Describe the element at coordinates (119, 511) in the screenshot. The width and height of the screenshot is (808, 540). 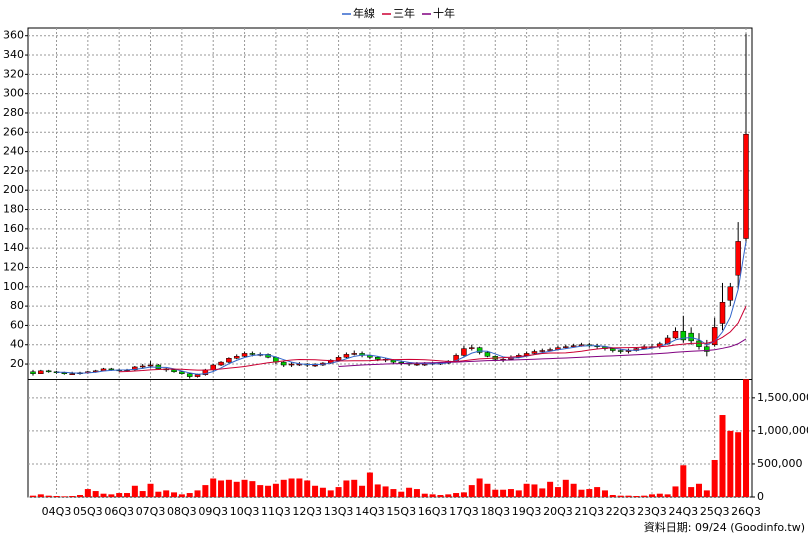
I see `x-tick-label: 06Q3` at that location.